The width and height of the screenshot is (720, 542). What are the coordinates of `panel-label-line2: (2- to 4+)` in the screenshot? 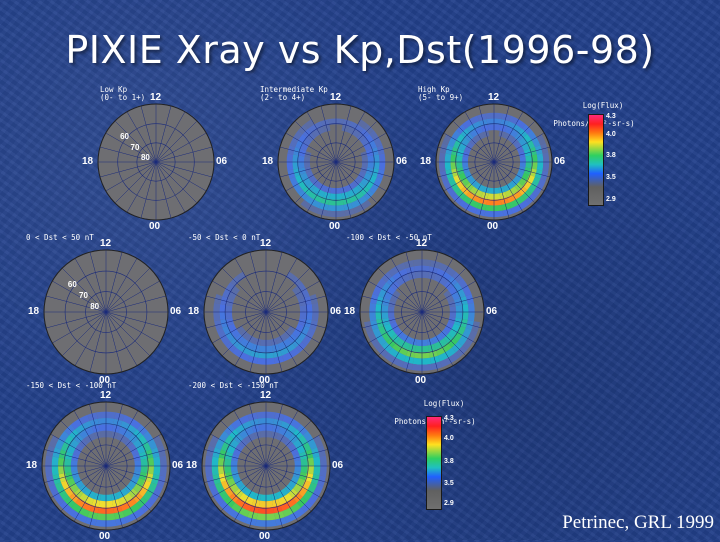 It's located at (283, 97).